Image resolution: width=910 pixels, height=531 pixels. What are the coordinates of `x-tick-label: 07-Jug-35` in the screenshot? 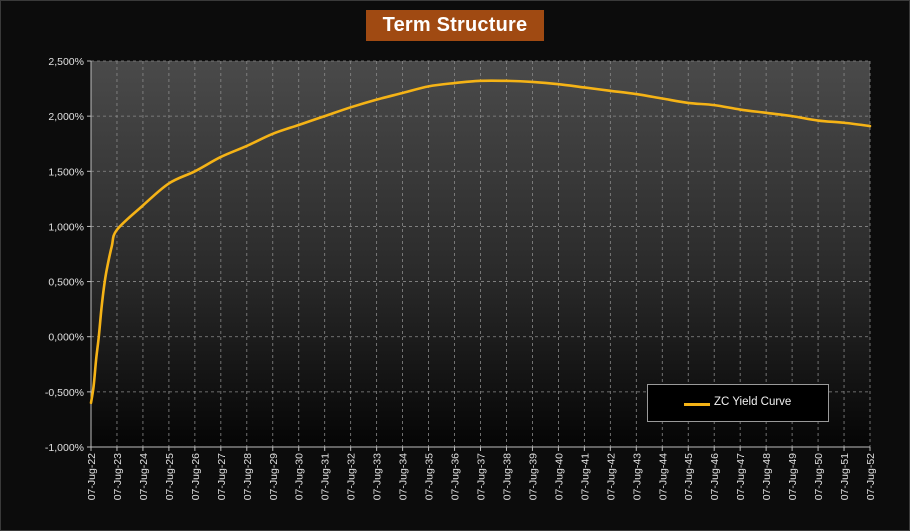 It's located at (430, 476).